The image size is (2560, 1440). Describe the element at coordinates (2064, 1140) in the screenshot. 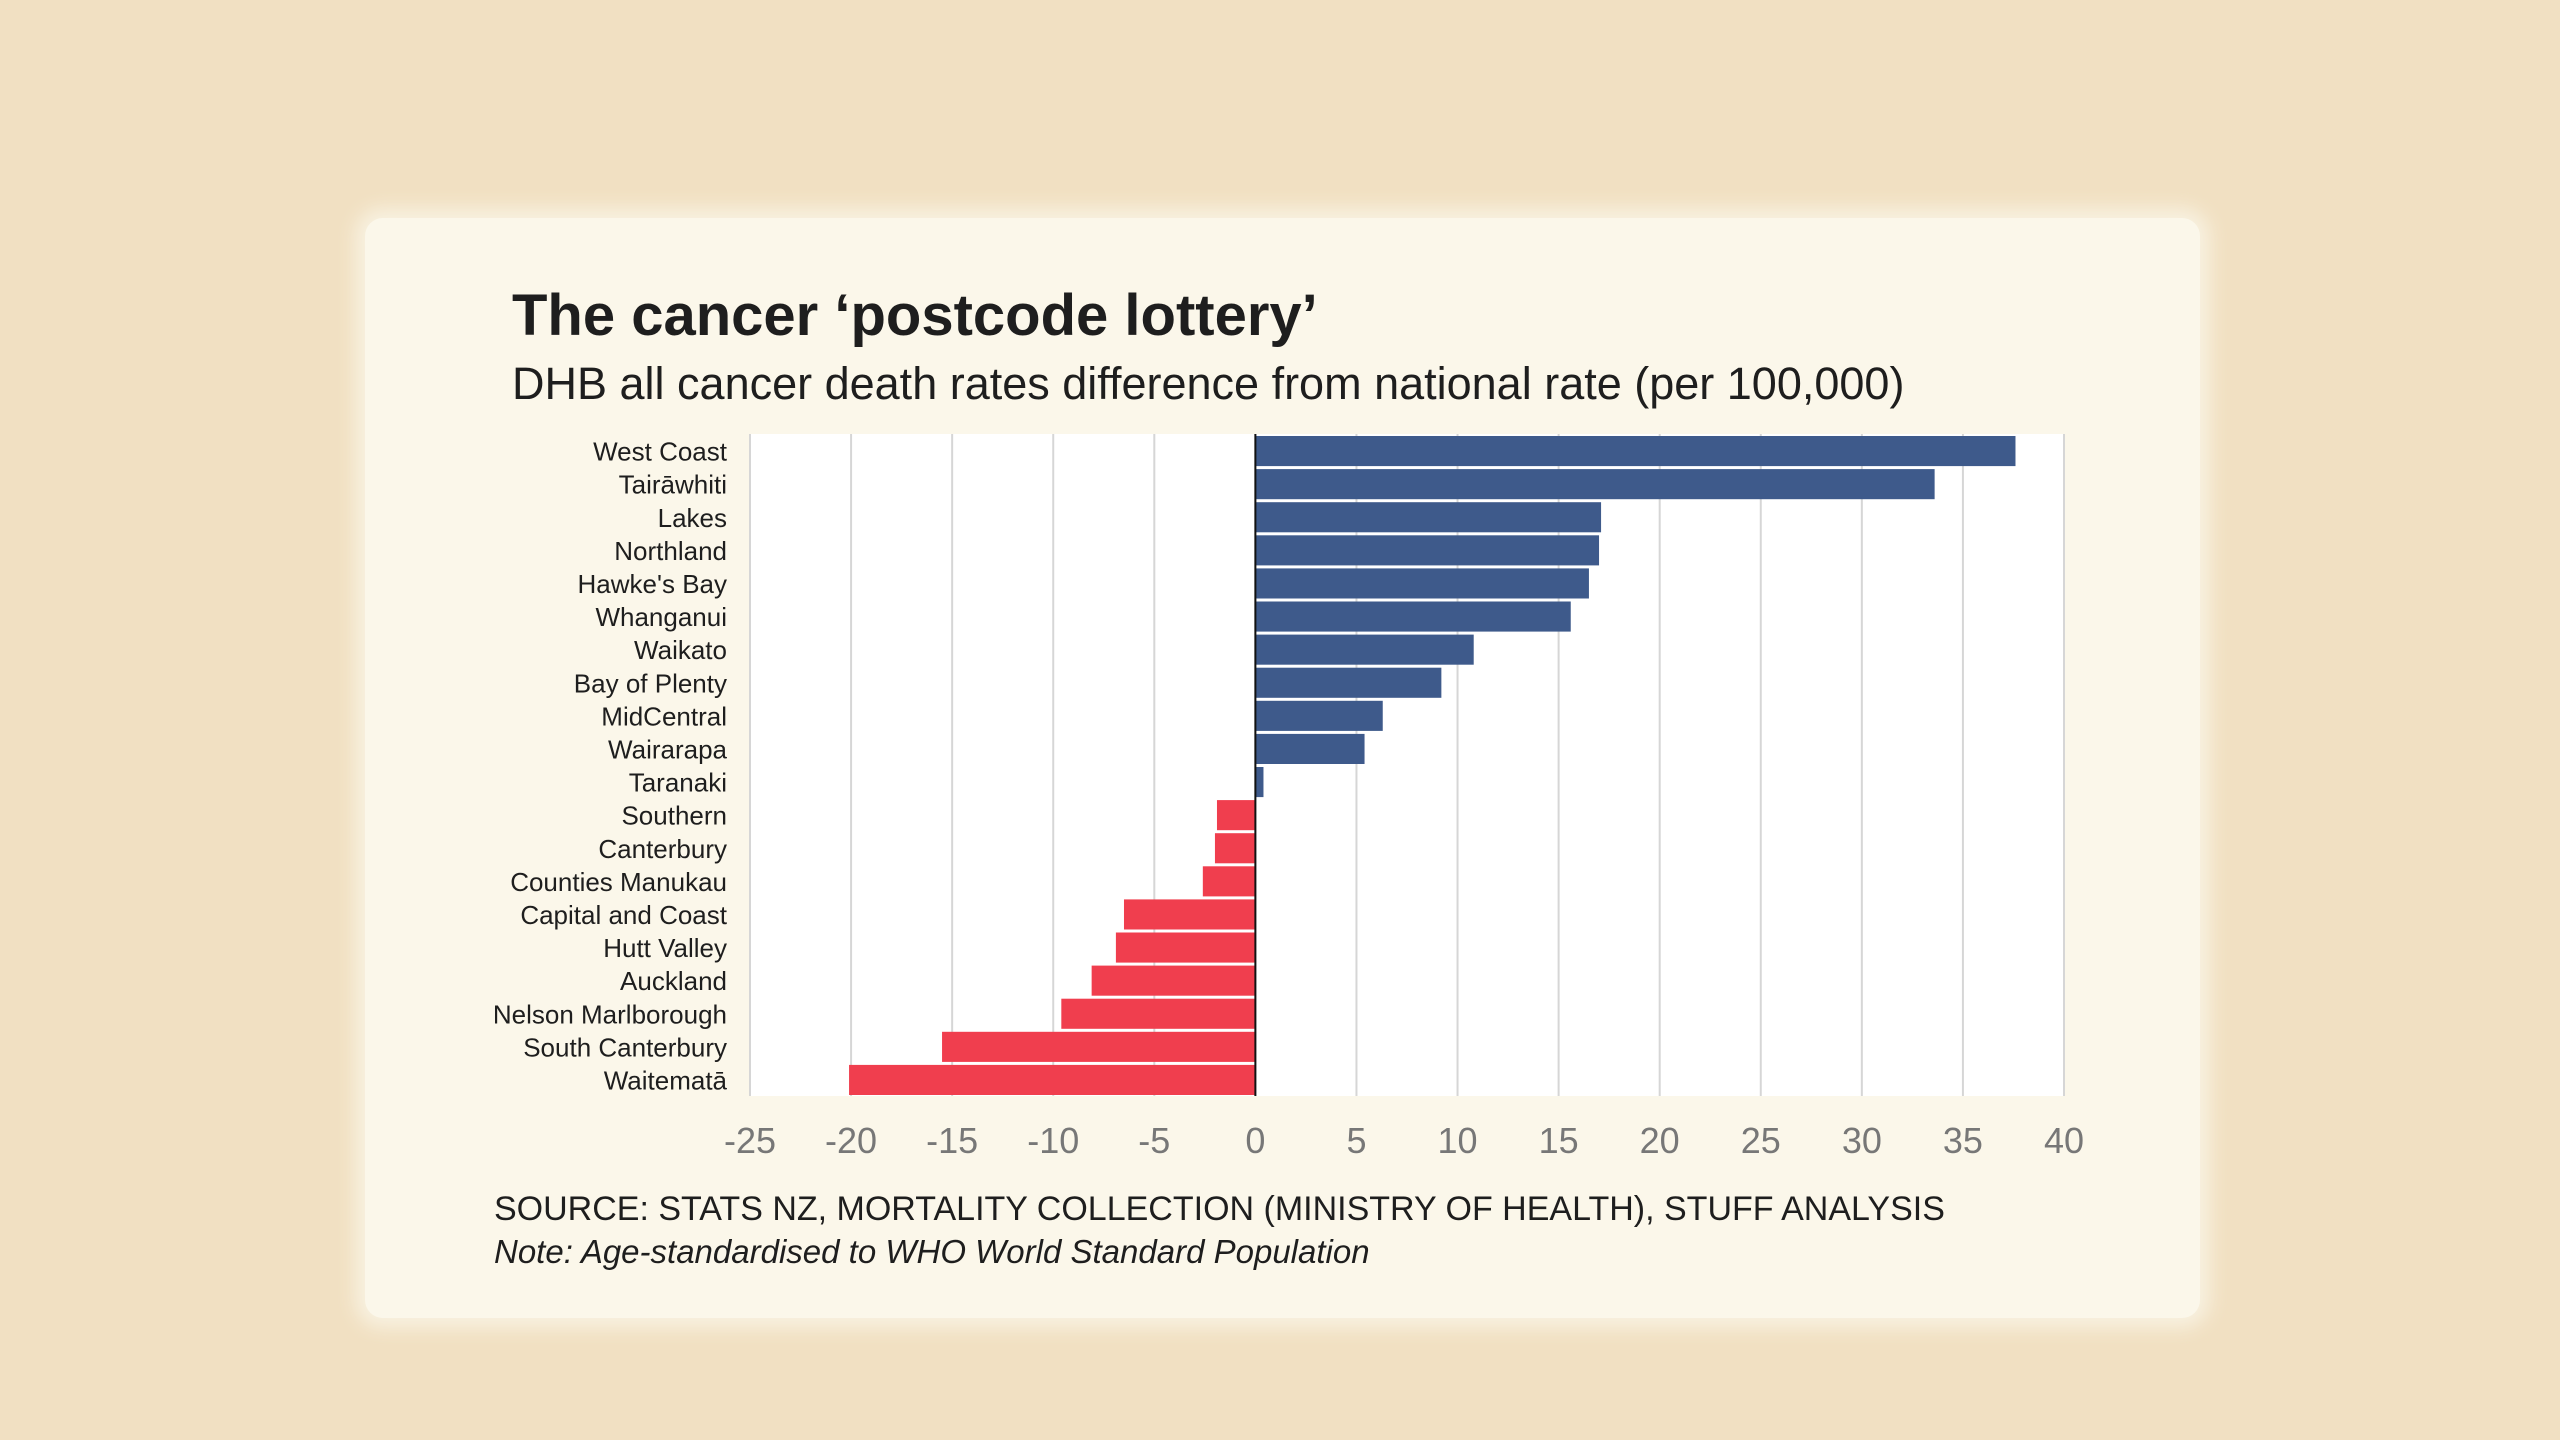

I see `x-tick-label: 40` at that location.